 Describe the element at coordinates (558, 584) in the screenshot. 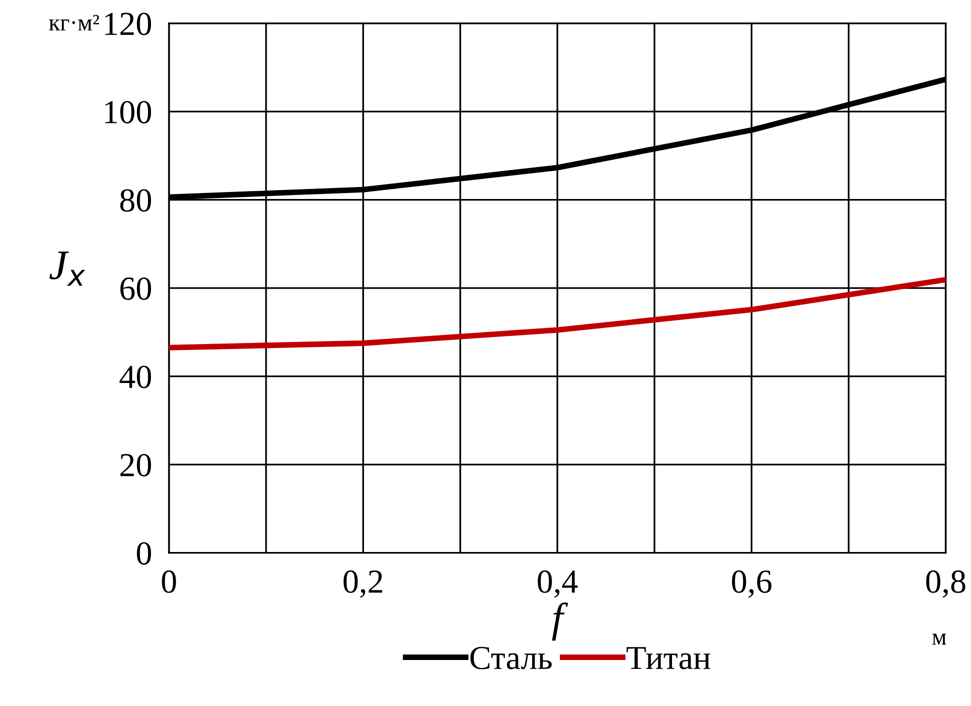

I see `x-tick-label: 0,4` at that location.